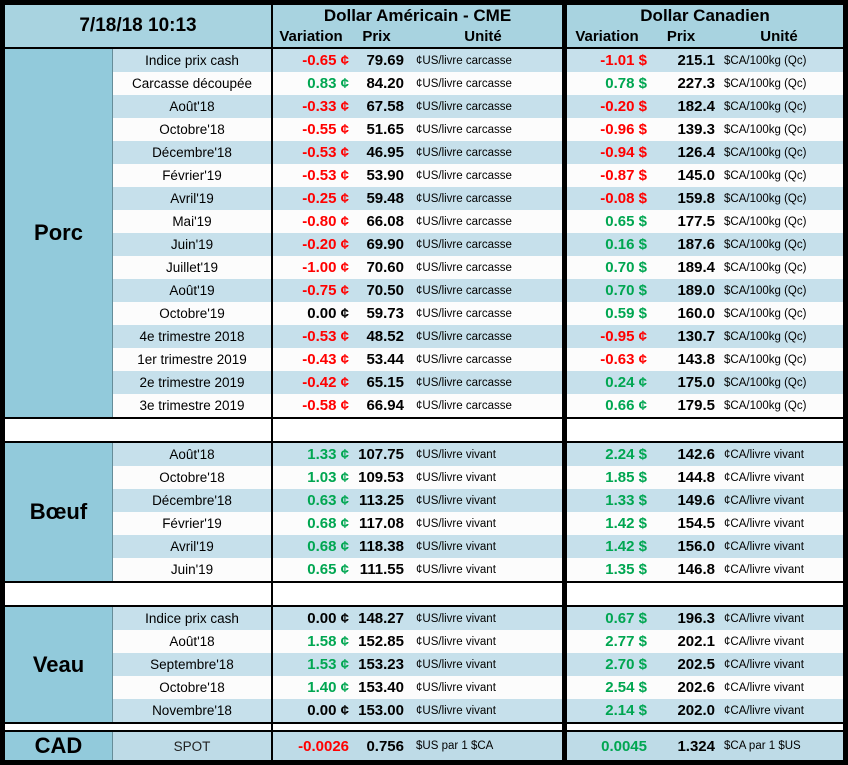  Describe the element at coordinates (626, 687) in the screenshot. I see `ca-variation-cell: 2.54 $` at that location.